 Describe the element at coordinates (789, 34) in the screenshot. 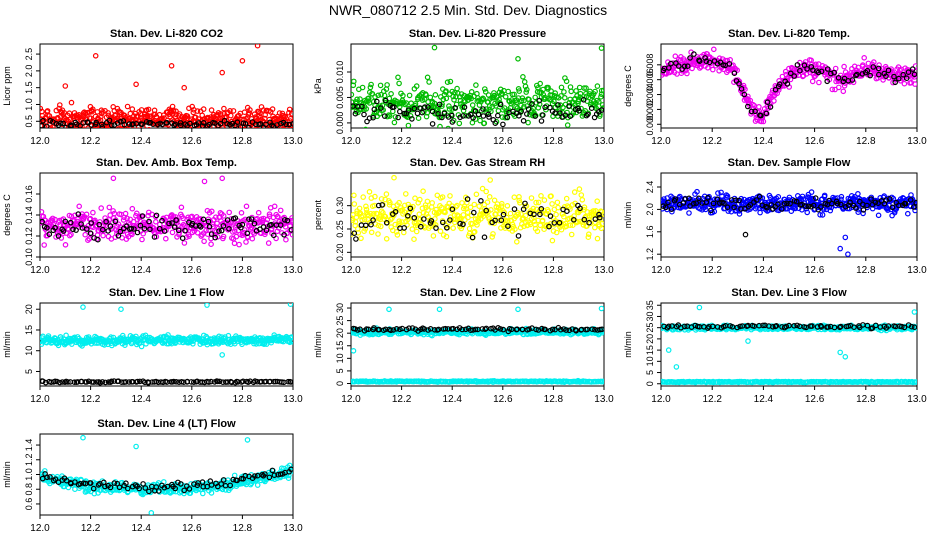

I see `chart-title: Stan. Dev. Li-820 Temp.` at that location.